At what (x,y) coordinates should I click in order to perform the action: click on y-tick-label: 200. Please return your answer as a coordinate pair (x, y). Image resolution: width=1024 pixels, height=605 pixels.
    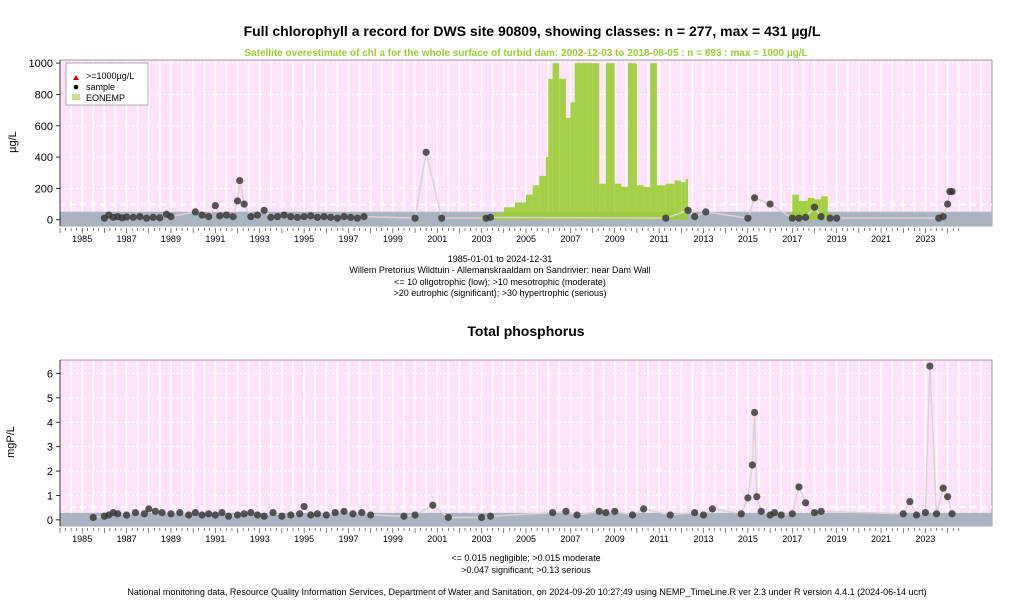
    Looking at the image, I should click on (44, 189).